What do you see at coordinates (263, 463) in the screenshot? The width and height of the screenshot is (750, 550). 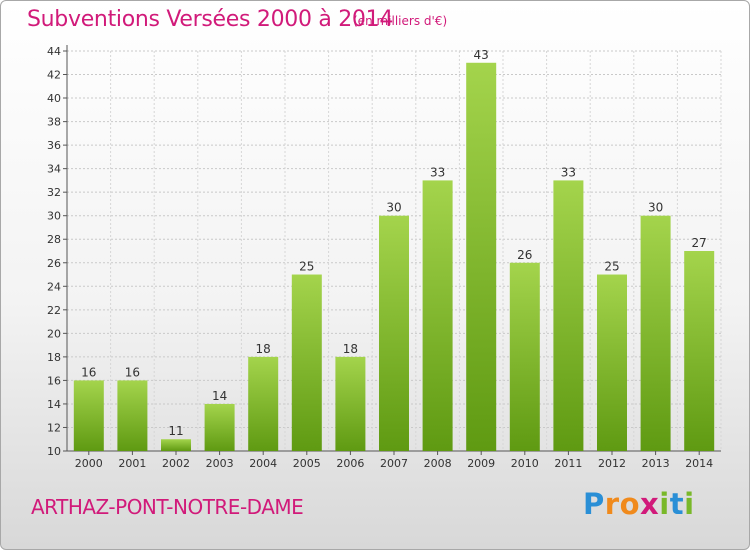 I see `x-tick-label: 2004` at bounding box center [263, 463].